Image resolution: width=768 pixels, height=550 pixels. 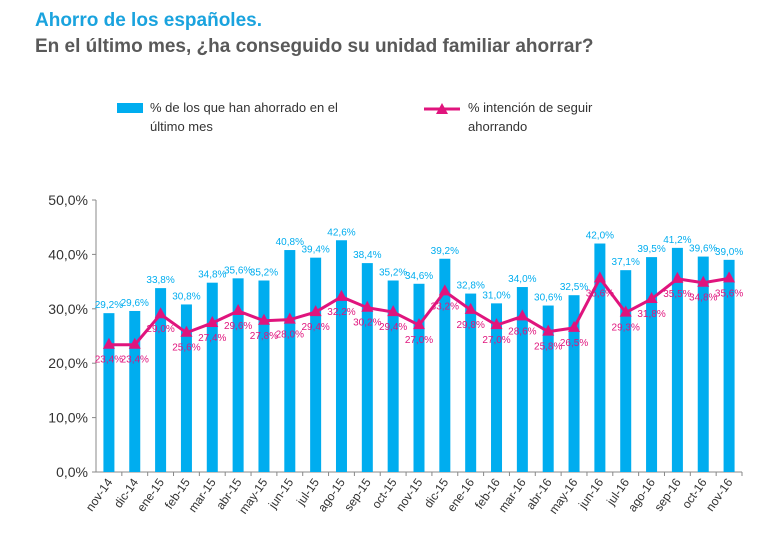 What do you see at coordinates (186, 348) in the screenshot?
I see `line-label: 25,6%` at bounding box center [186, 348].